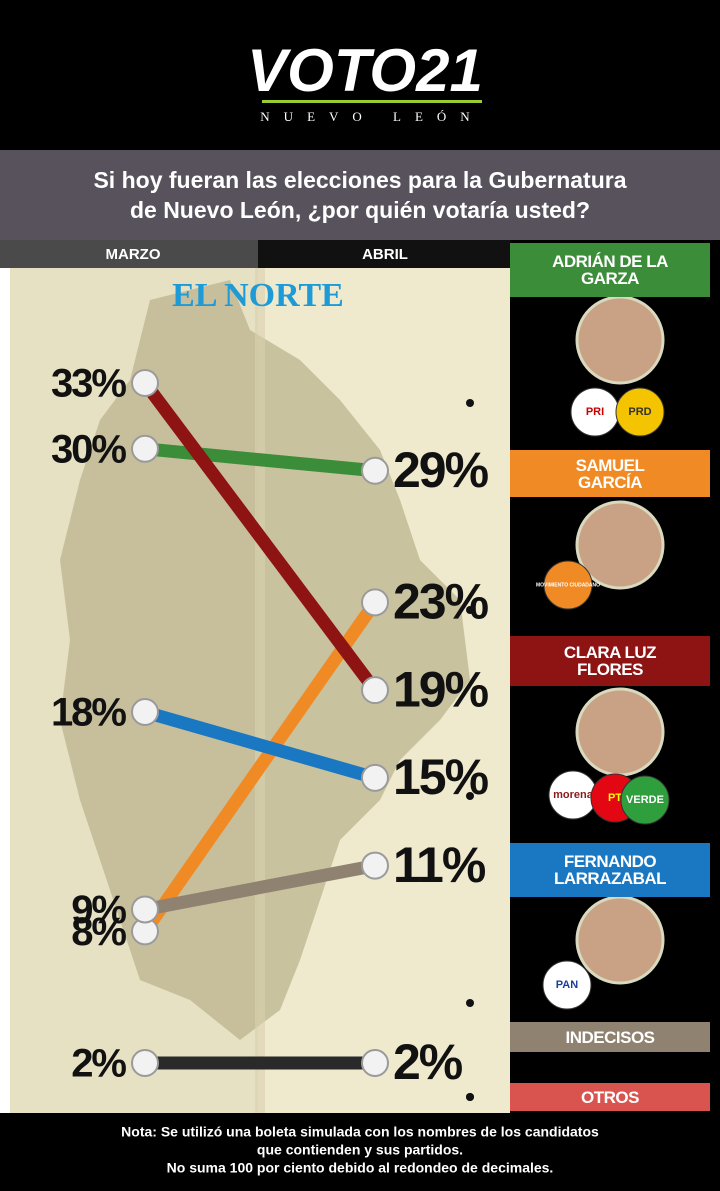  I want to click on party-label: PRD, so click(639, 412).